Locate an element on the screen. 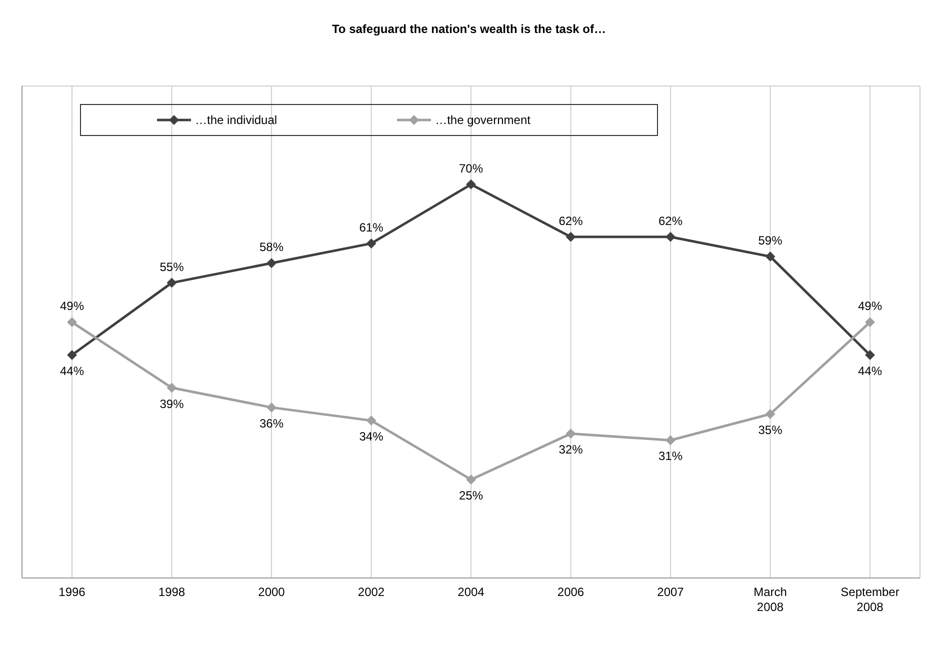 This screenshot has width=938, height=659. data-label: 32% is located at coordinates (571, 449).